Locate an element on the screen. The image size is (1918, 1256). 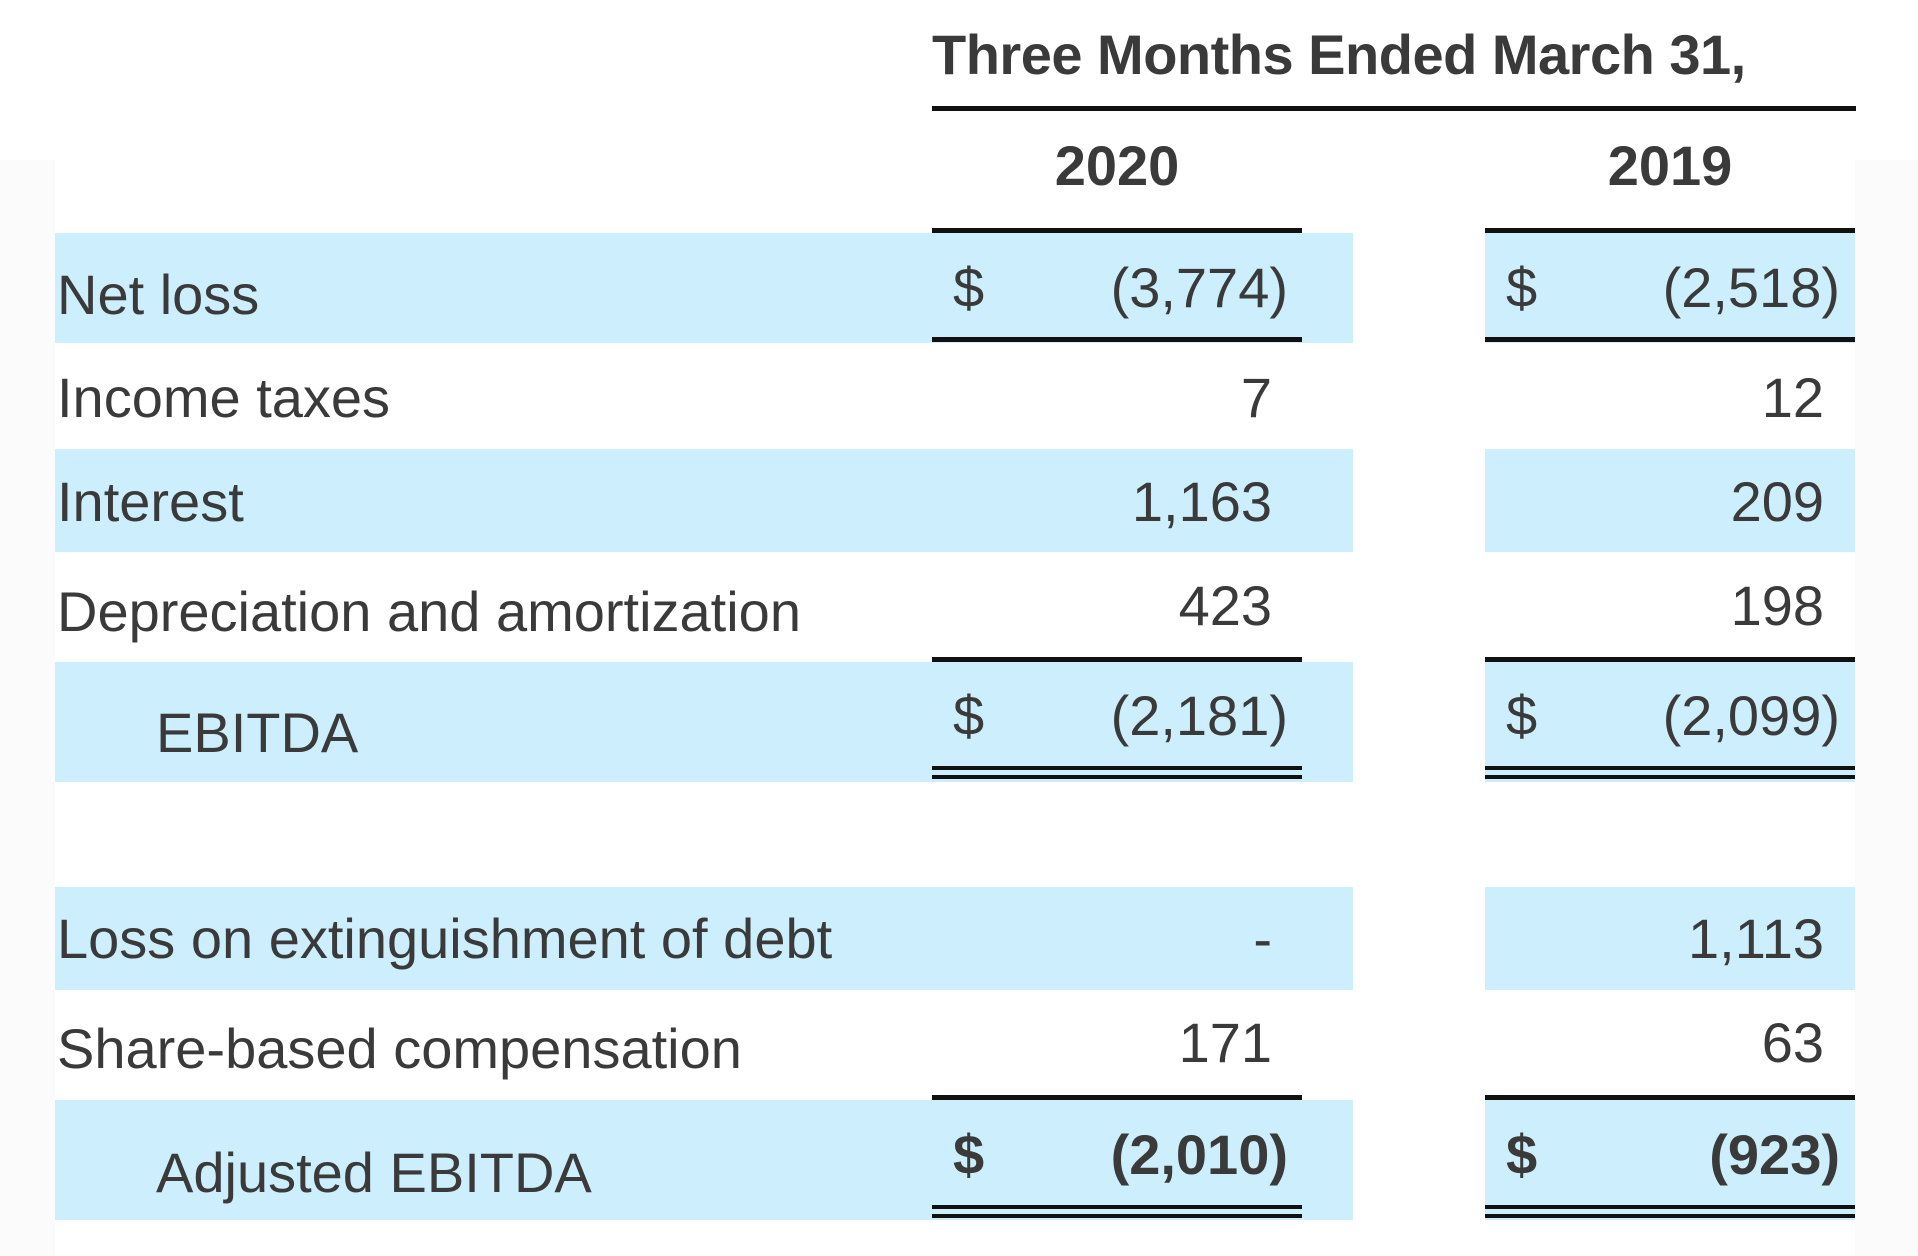
share-based-comp-2019-rule is located at coordinates (1670, 1097).